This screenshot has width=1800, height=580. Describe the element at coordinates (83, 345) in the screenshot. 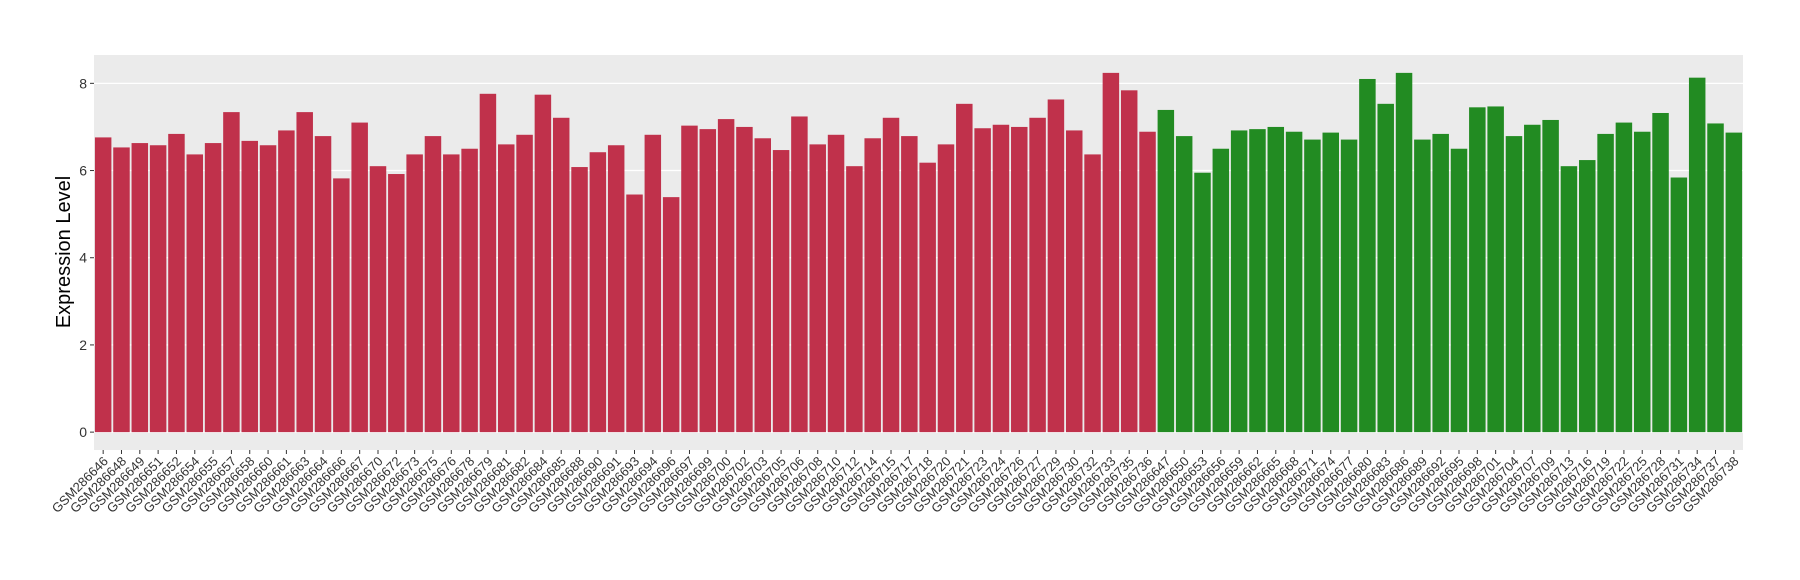

I see `y-tick-label: 2` at that location.